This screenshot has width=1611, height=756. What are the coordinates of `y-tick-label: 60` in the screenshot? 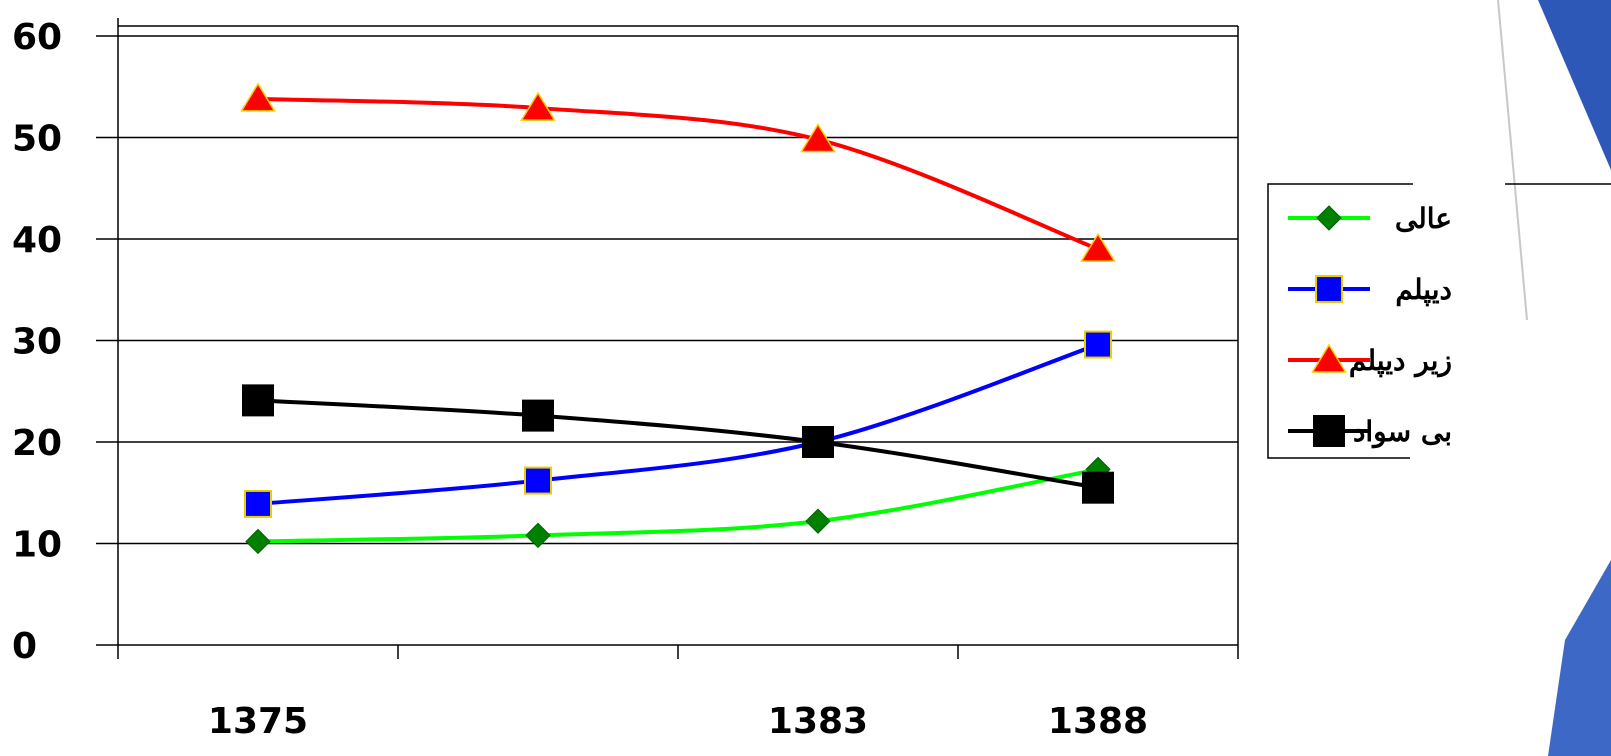 It's located at (37, 37).